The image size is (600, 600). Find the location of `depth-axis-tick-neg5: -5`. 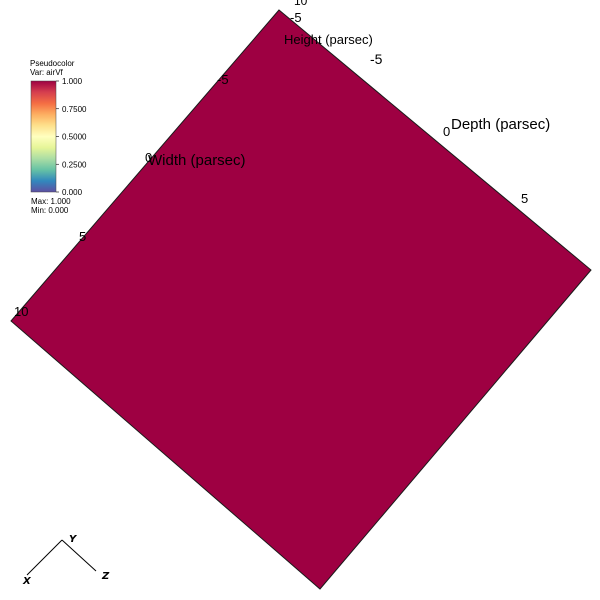

depth-axis-tick-neg5: -5 is located at coordinates (376, 59).